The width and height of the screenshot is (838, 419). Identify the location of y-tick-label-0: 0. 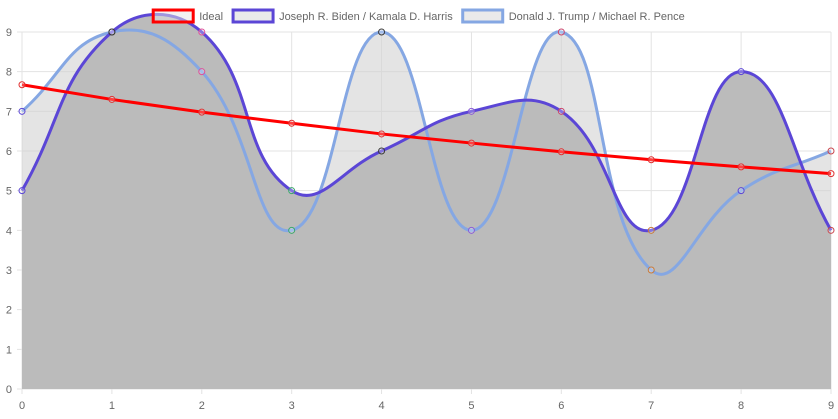
(9, 390).